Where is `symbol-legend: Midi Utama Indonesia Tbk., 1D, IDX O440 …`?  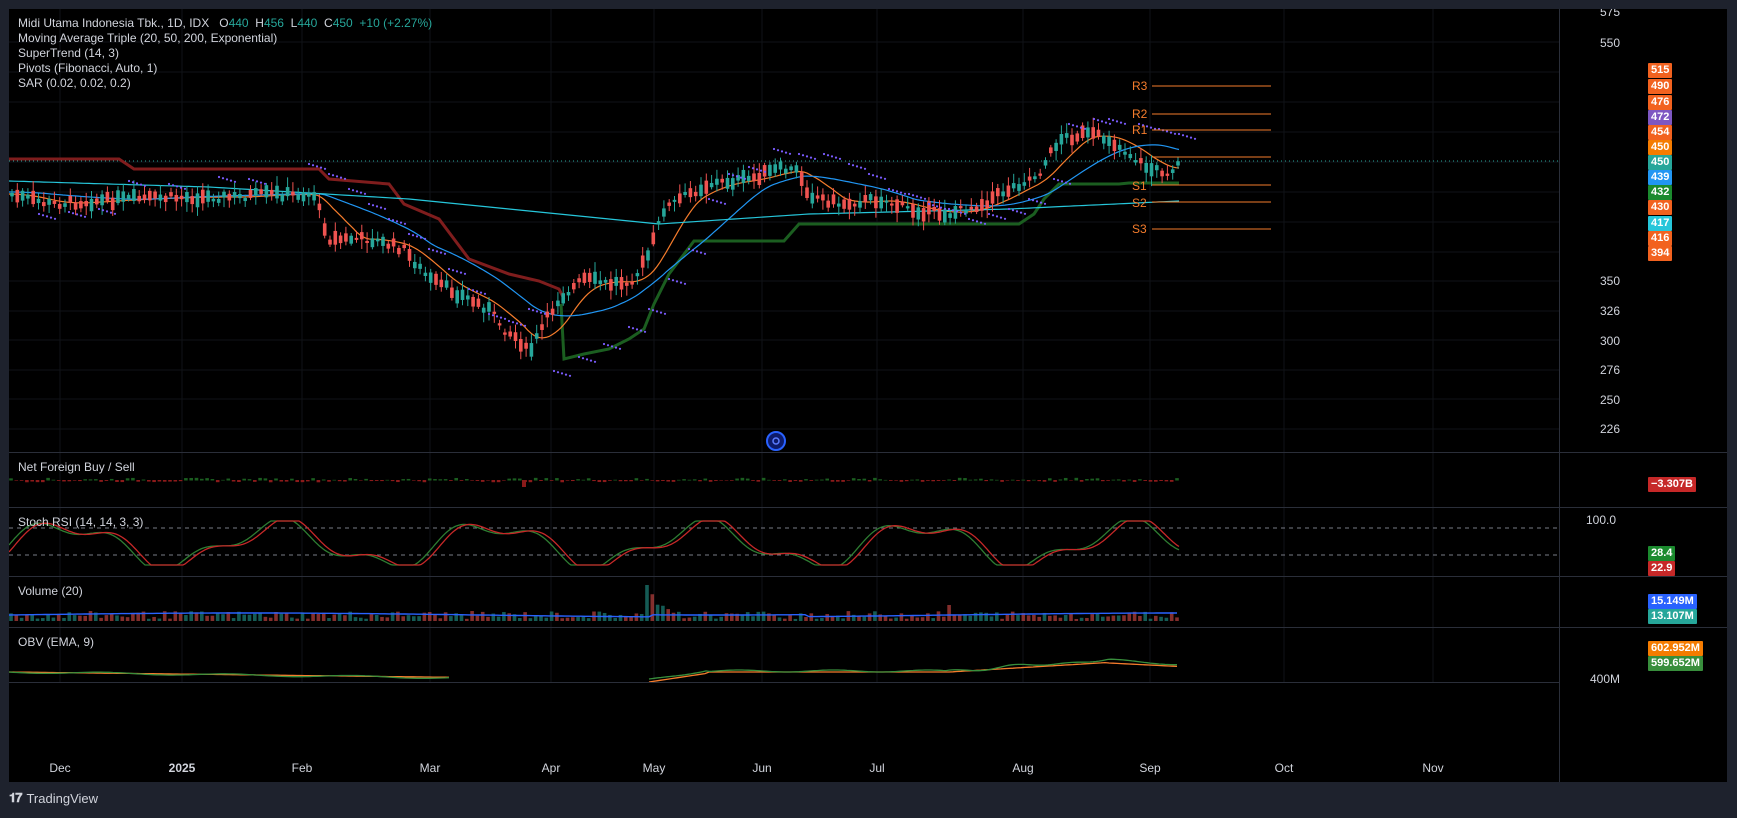
symbol-legend: Midi Utama Indonesia Tbk., 1D, IDX O440 … is located at coordinates (225, 23).